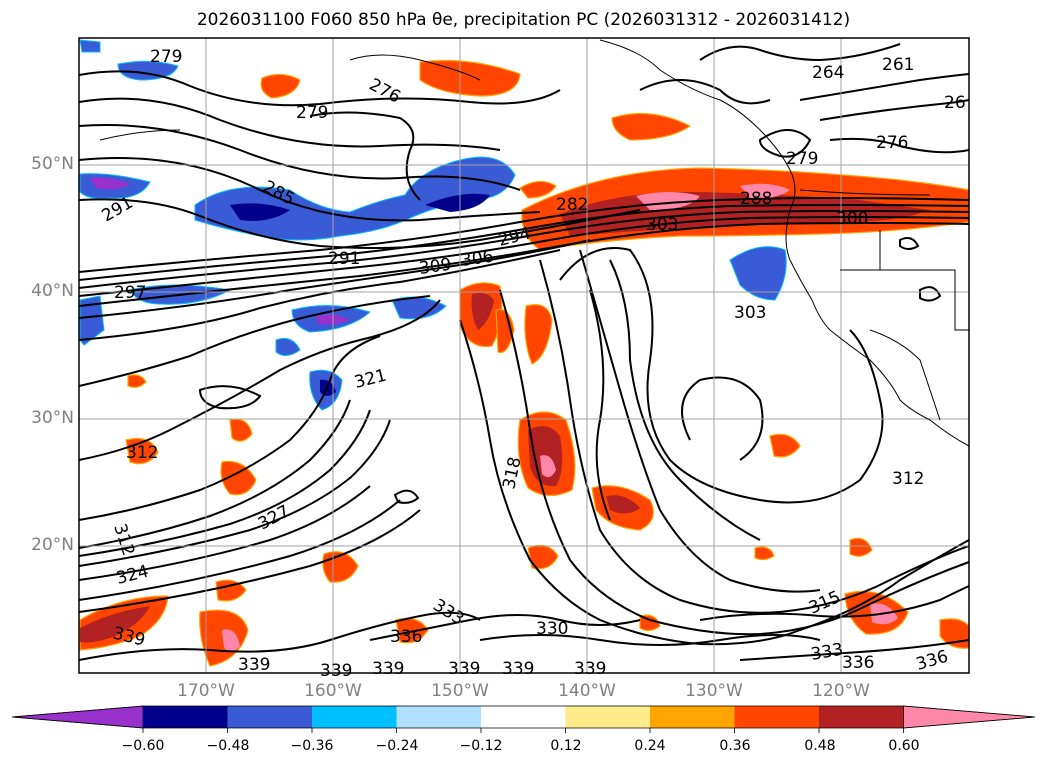 The width and height of the screenshot is (1047, 767). Describe the element at coordinates (333, 691) in the screenshot. I see `lon-label: 160°W` at that location.